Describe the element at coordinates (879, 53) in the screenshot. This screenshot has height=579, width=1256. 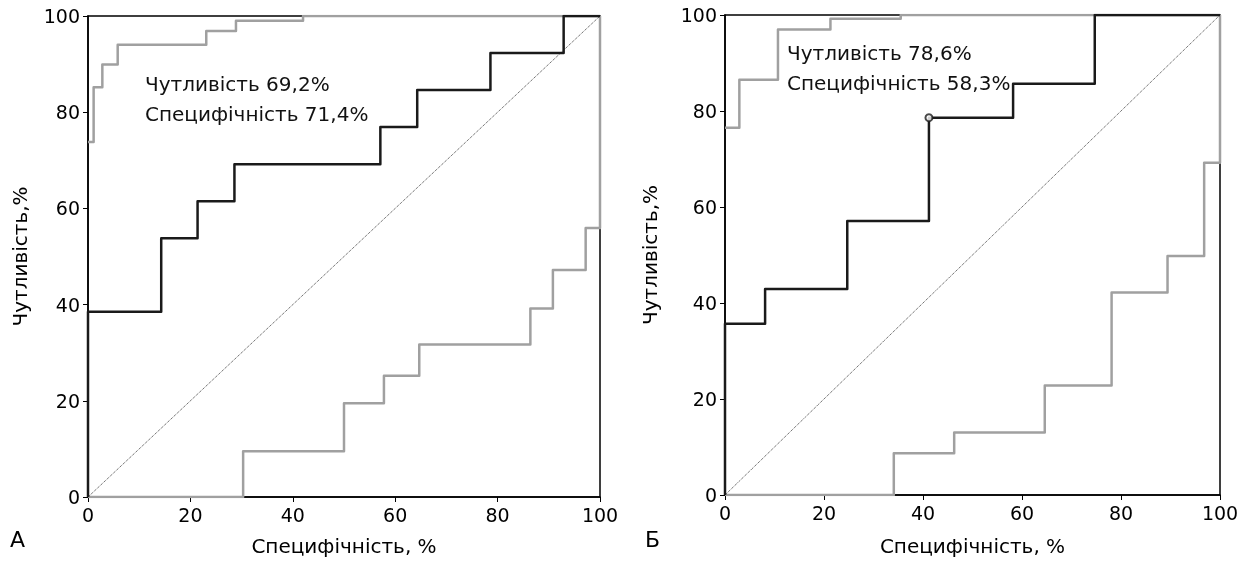
I see `annotation: Чутливість 78,6%` at that location.